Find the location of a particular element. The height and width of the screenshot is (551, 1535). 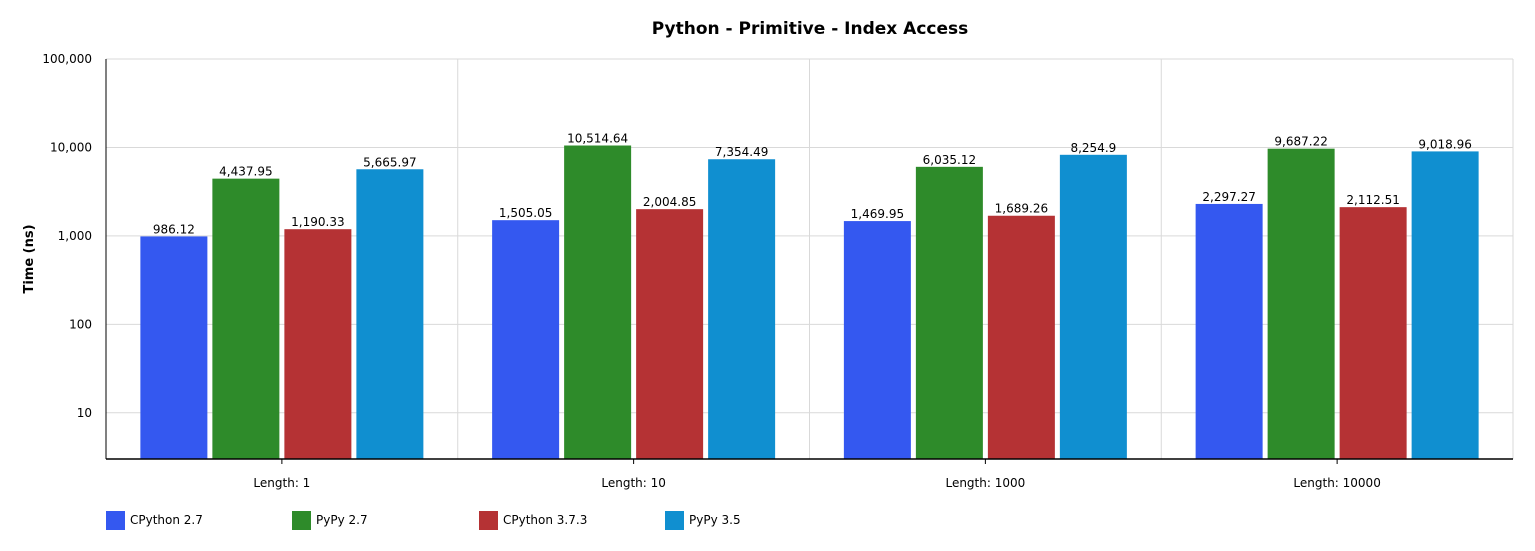

data-label: 1,689.26 is located at coordinates (1021, 209).